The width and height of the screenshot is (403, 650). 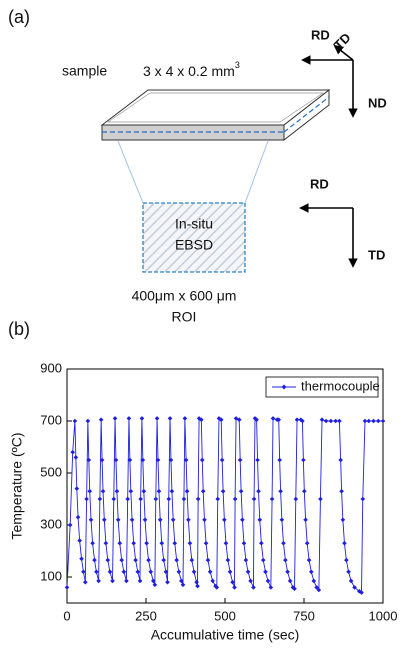 What do you see at coordinates (189, 71) in the screenshot?
I see `dimensions-text: 3 x 4 x 0.2 mm` at bounding box center [189, 71].